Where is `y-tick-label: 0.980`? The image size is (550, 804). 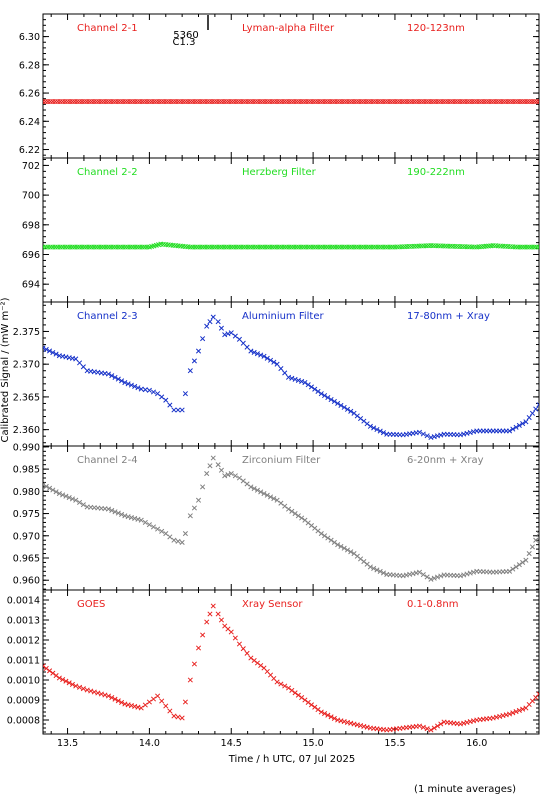
y-tick-label: 0.980 is located at coordinates (26, 492).